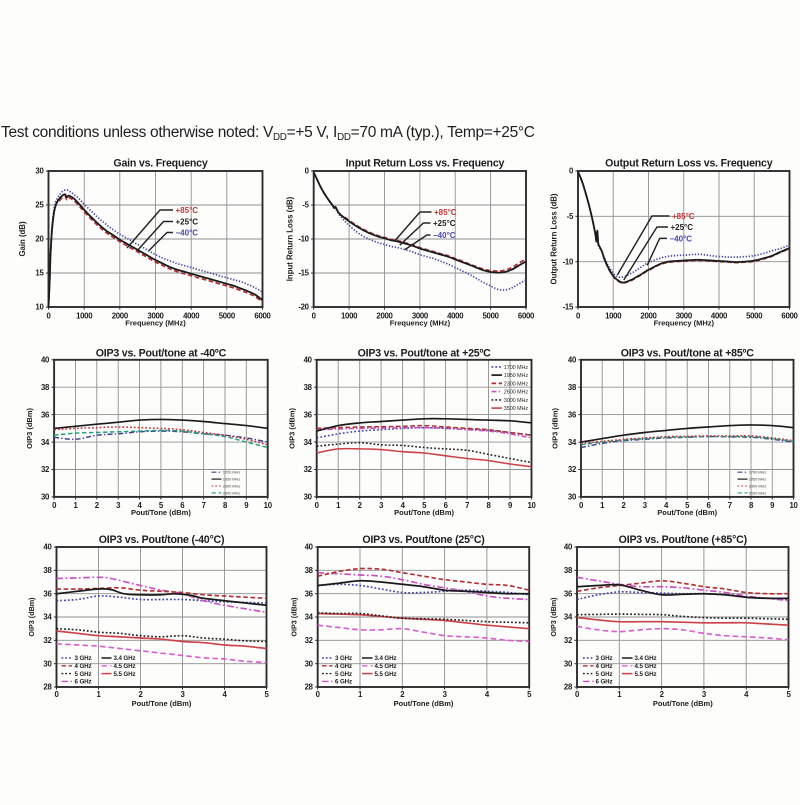 The width and height of the screenshot is (800, 805). What do you see at coordinates (758, 492) in the screenshot?
I see `svg-text: 2600 MHz` at bounding box center [758, 492].